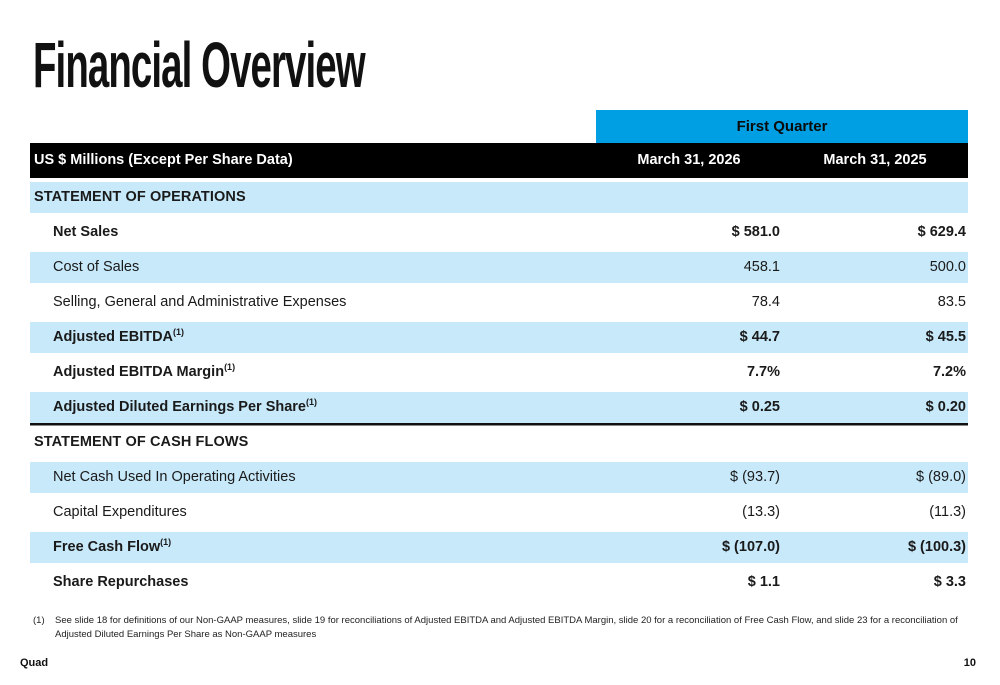  I want to click on row-label: Capital Expenditures, so click(120, 512).